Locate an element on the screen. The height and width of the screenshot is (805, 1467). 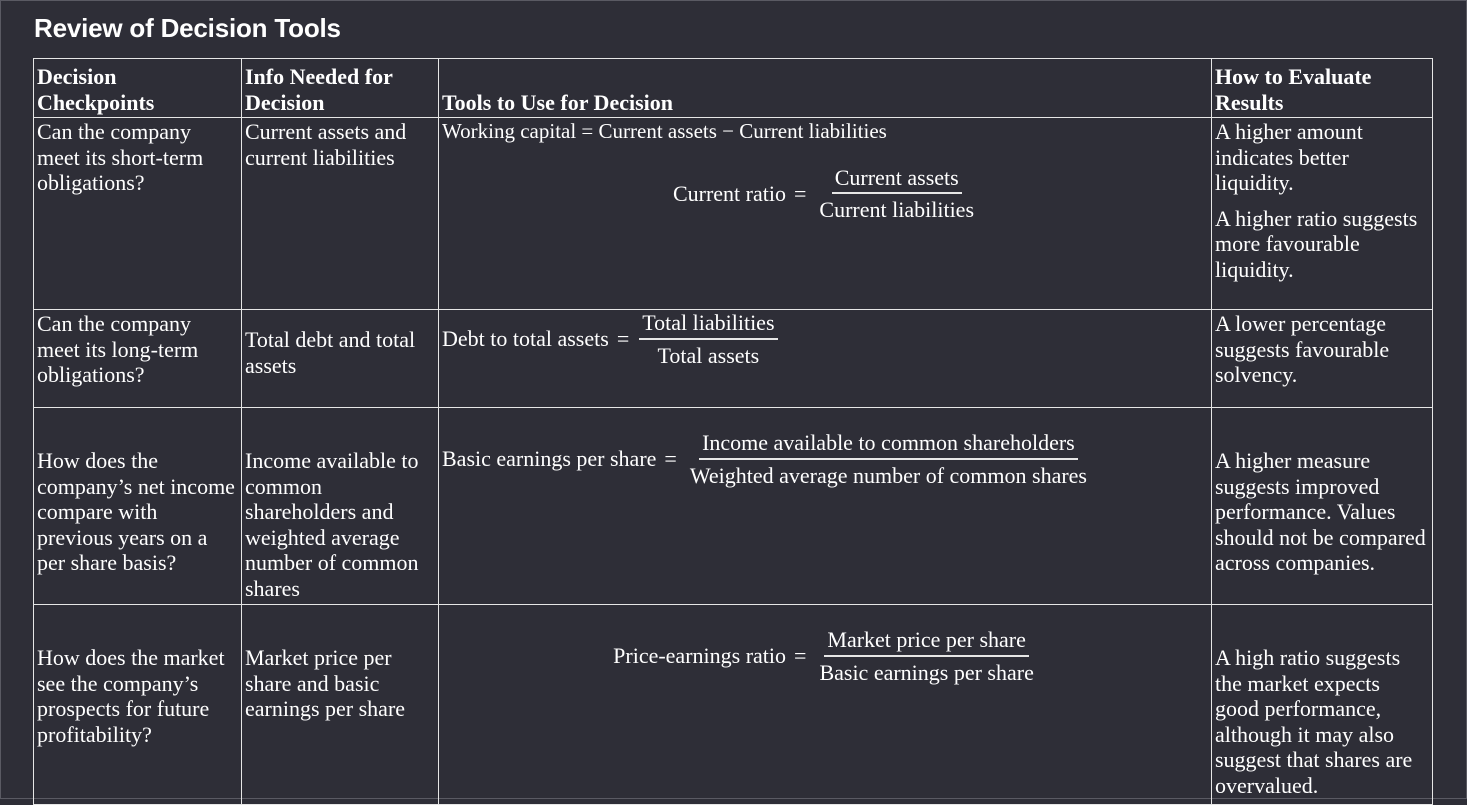
fraction-numerator: Current assets is located at coordinates (896, 179).